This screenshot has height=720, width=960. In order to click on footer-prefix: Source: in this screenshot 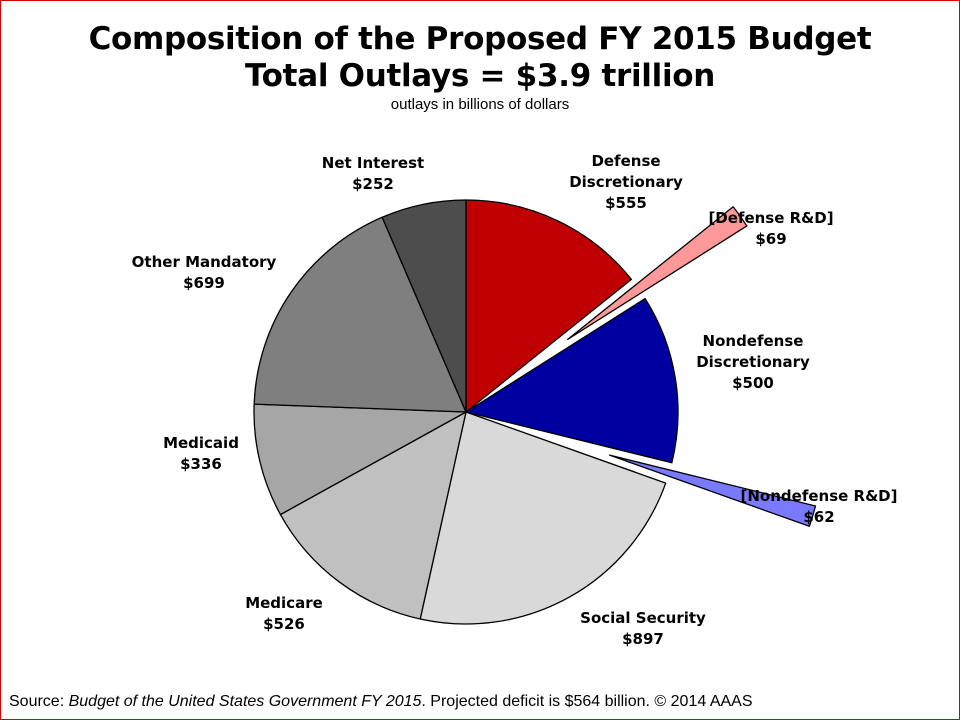, I will do `click(39, 701)`.